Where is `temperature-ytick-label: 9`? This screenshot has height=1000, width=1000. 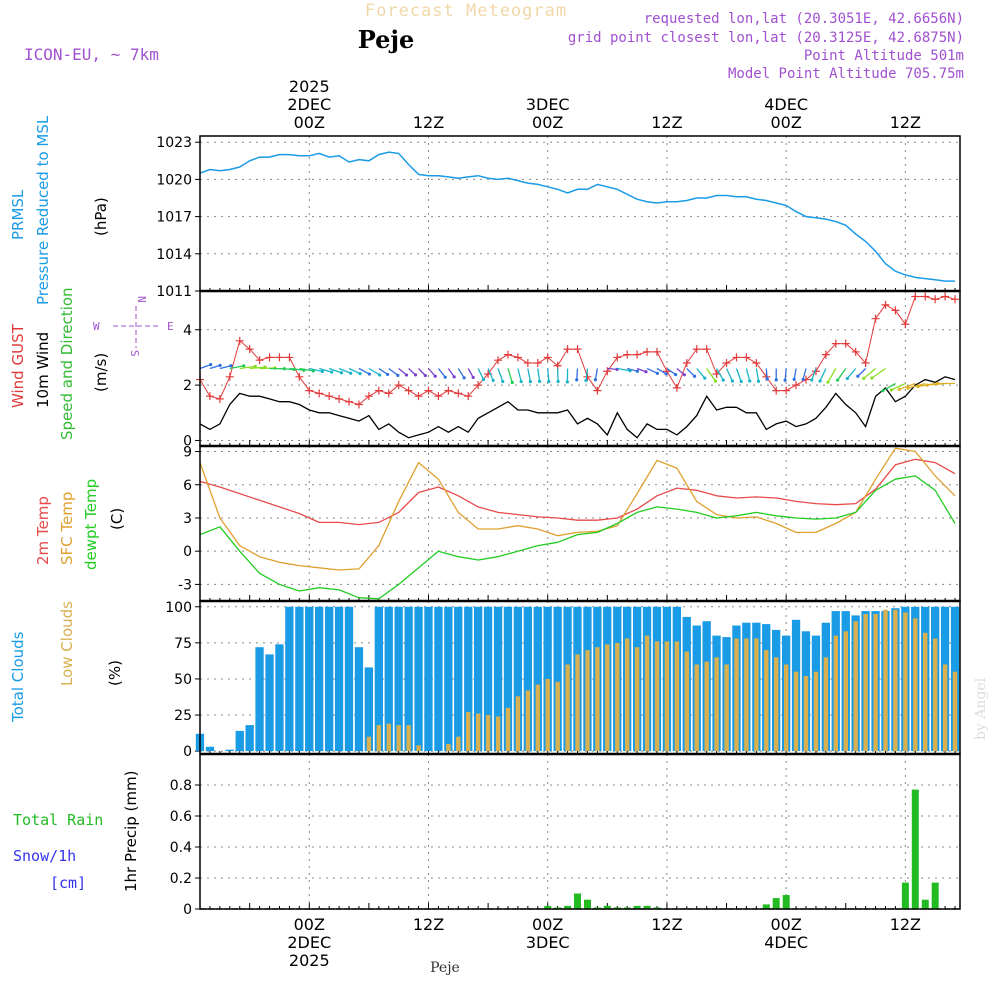 temperature-ytick-label: 9 is located at coordinates (187, 453).